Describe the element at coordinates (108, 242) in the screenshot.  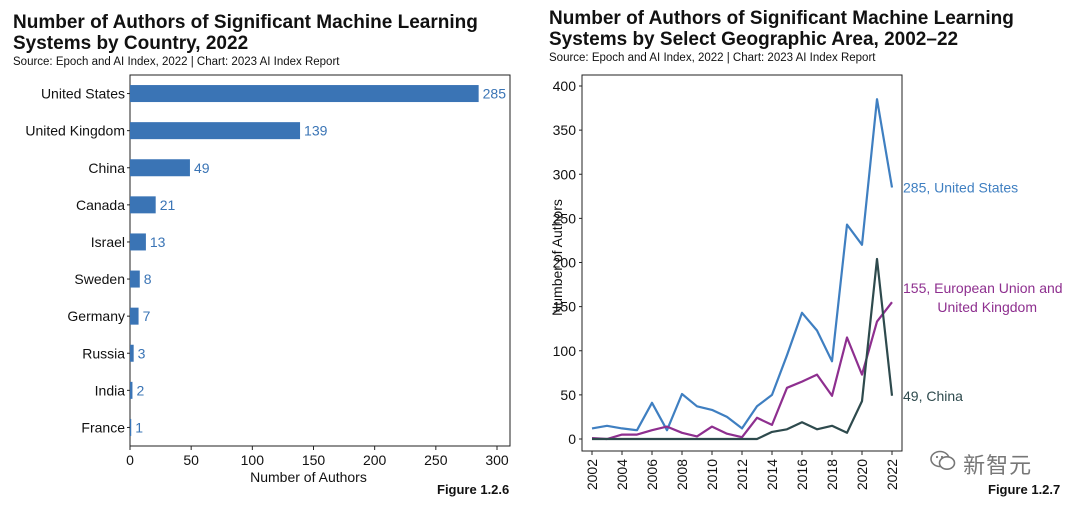
I see `category-label: Israel` at that location.